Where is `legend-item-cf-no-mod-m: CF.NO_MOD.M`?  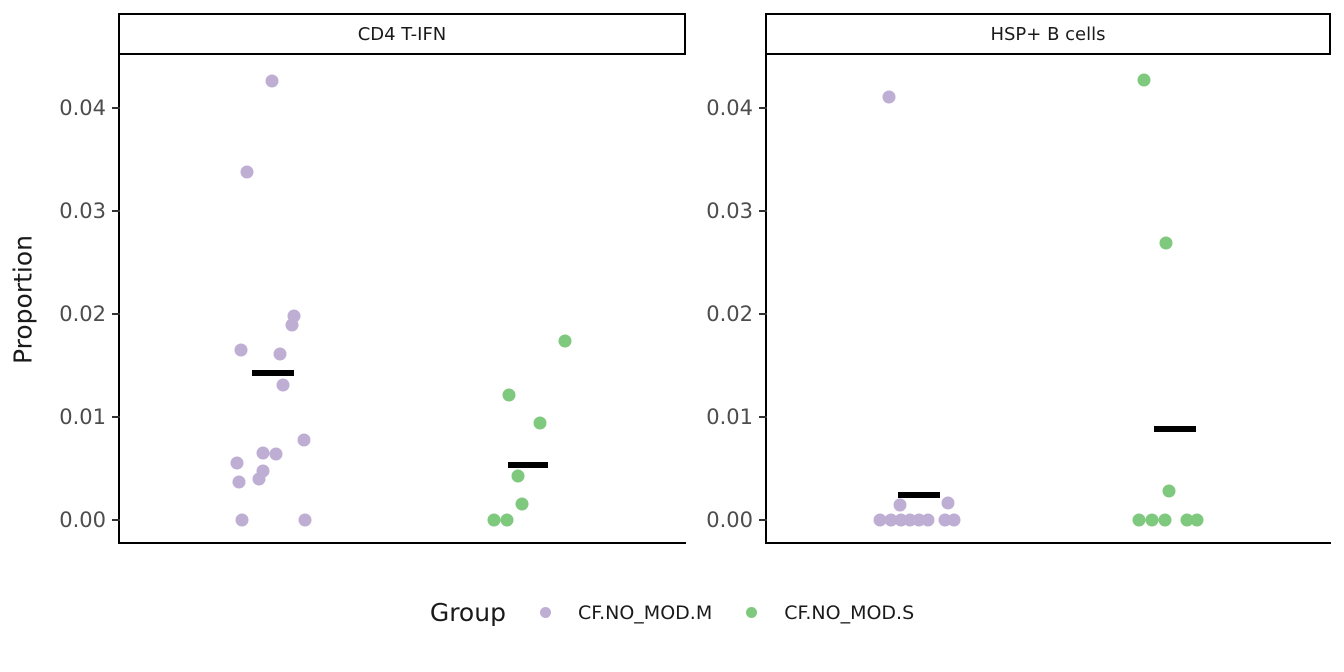
legend-item-cf-no-mod-m: CF.NO_MOD.M is located at coordinates (626, 612).